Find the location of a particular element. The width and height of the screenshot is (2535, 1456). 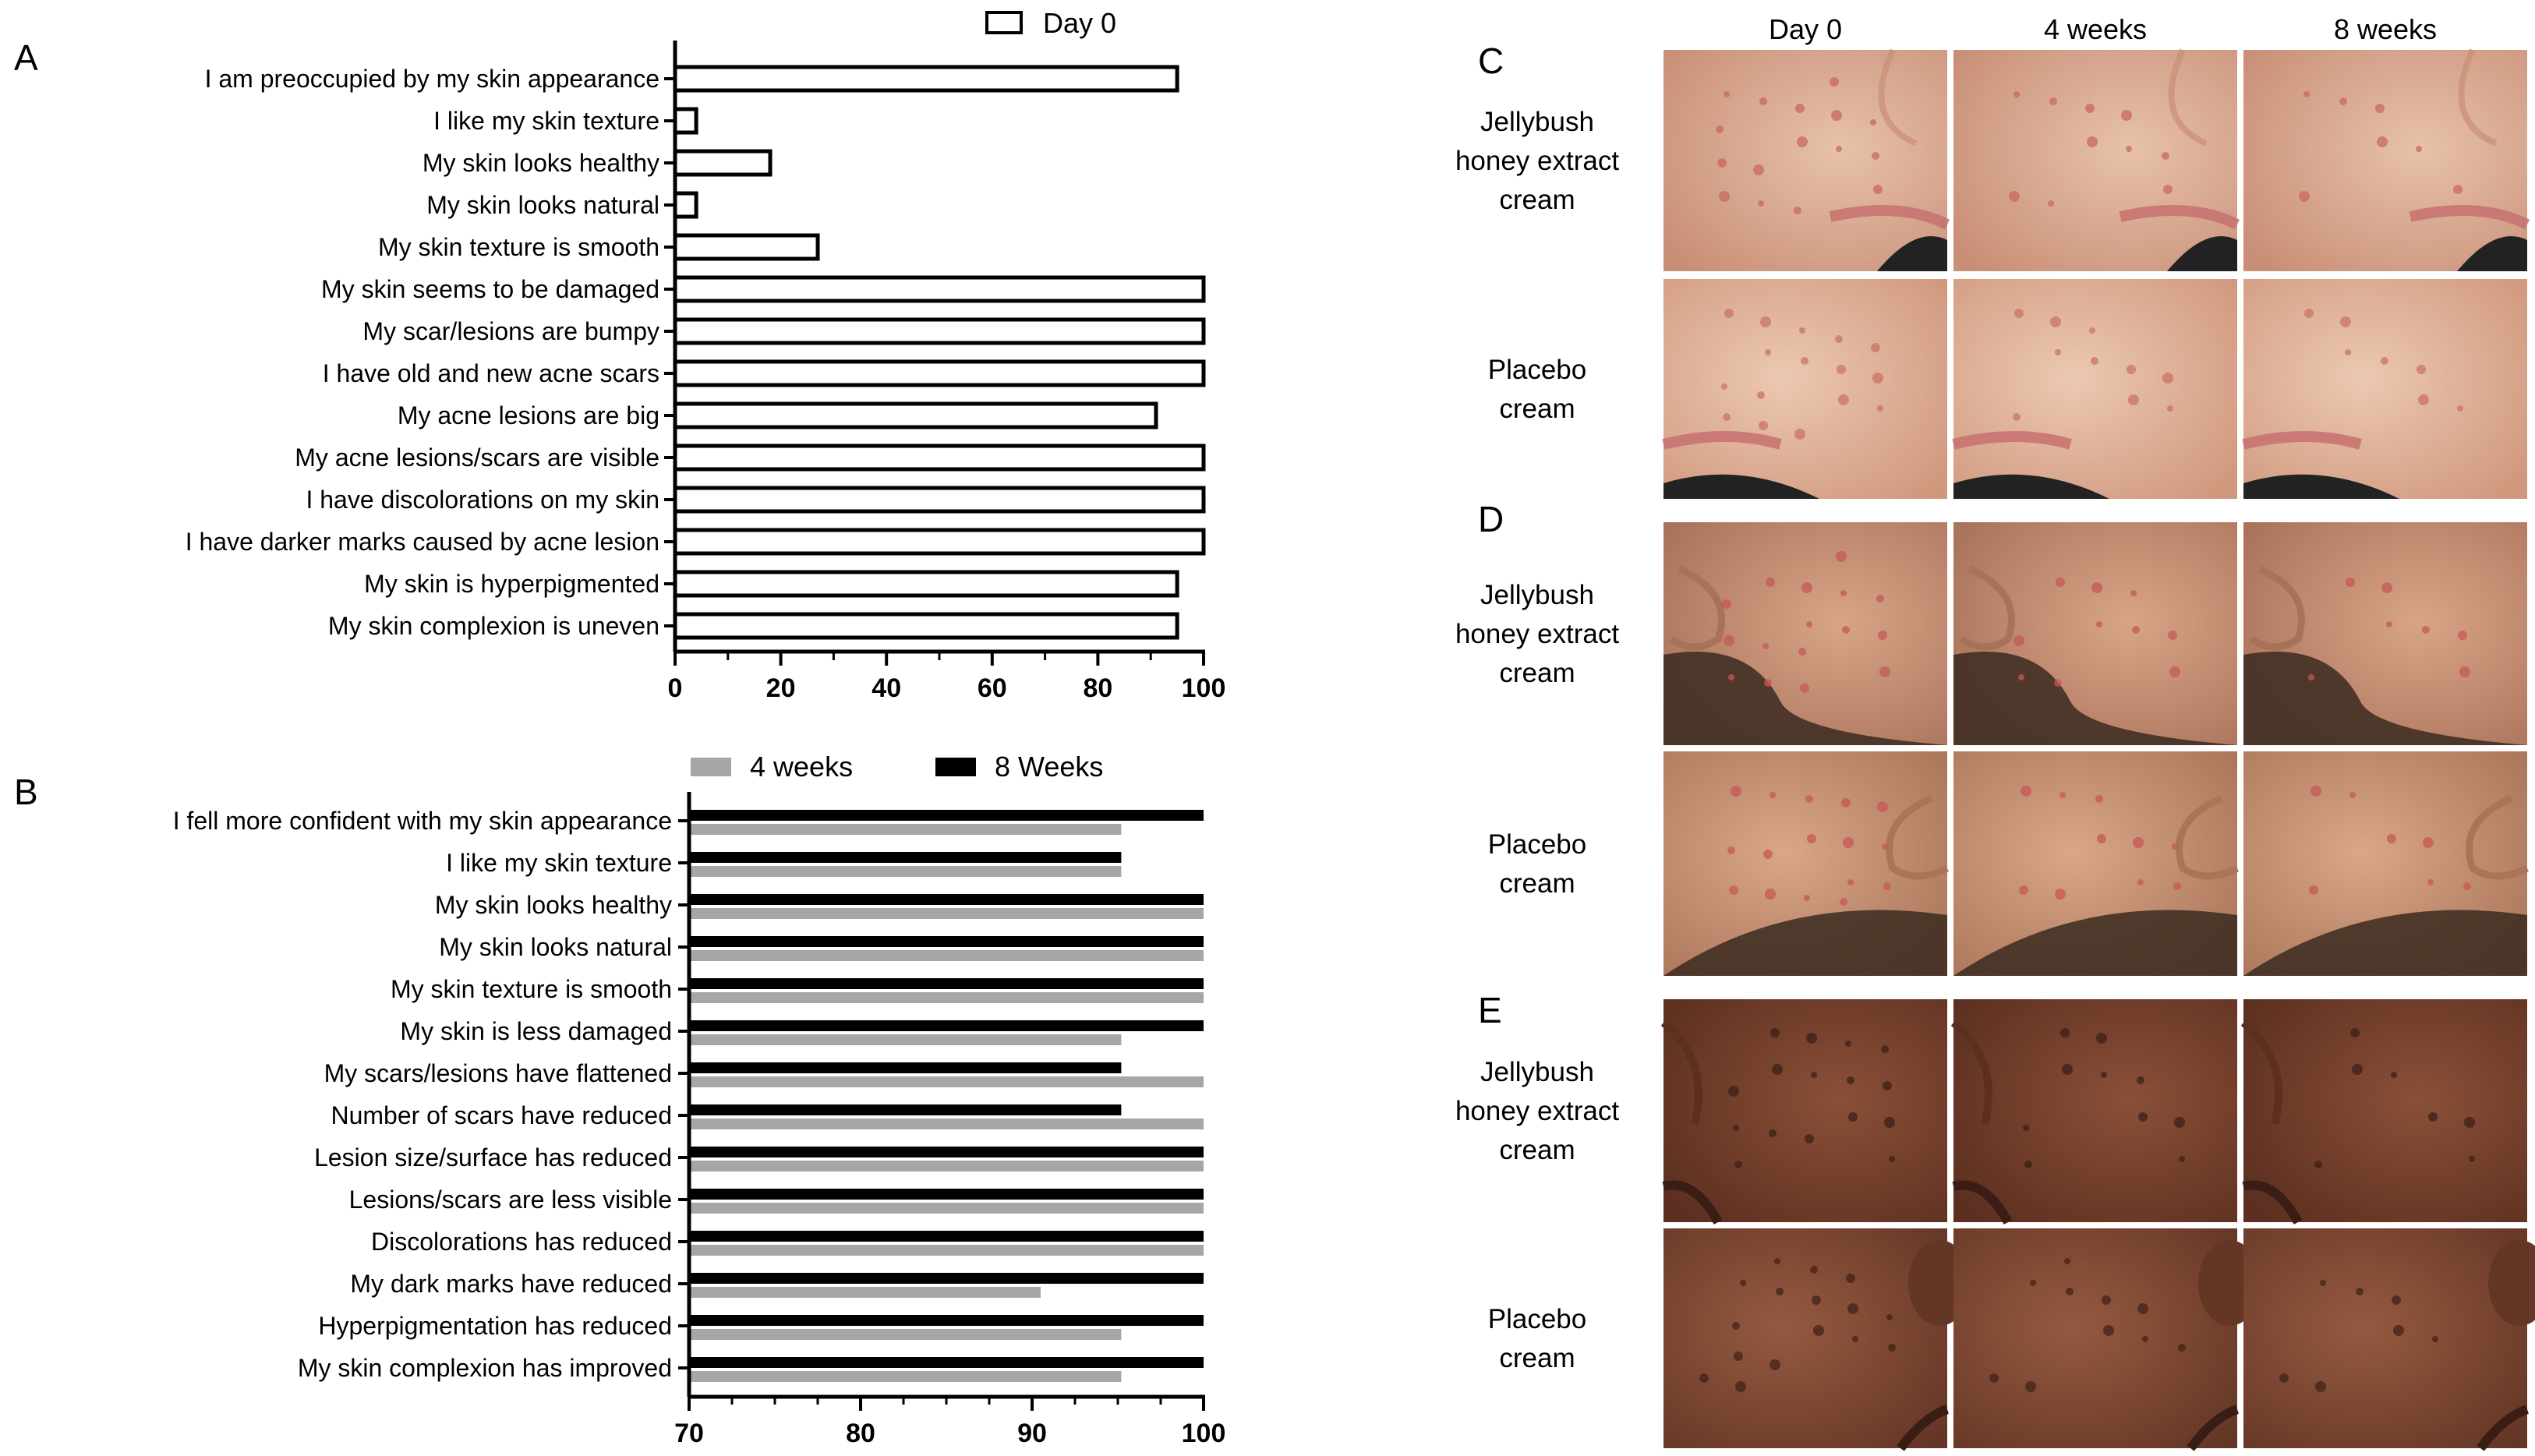

category-label: My acne lesions are big is located at coordinates (528, 415).